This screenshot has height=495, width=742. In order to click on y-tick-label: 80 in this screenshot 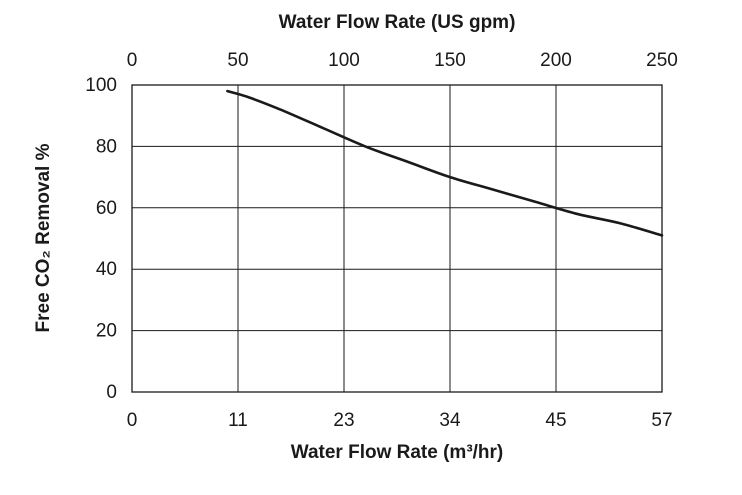, I will do `click(106, 146)`.